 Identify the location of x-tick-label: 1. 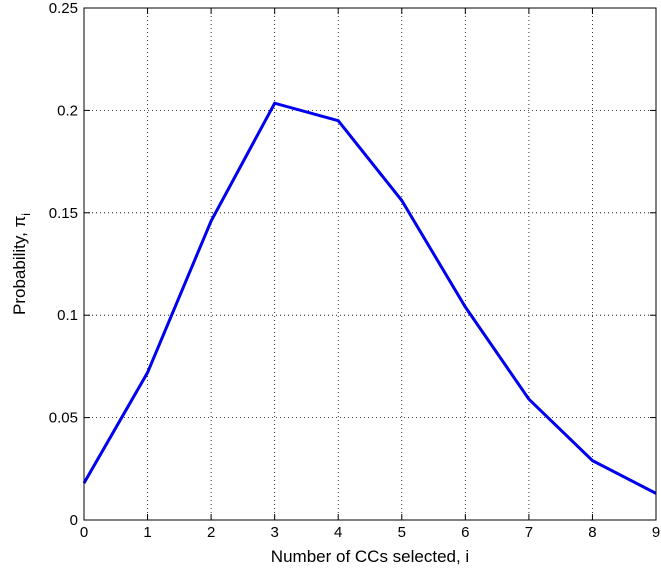
(147, 532).